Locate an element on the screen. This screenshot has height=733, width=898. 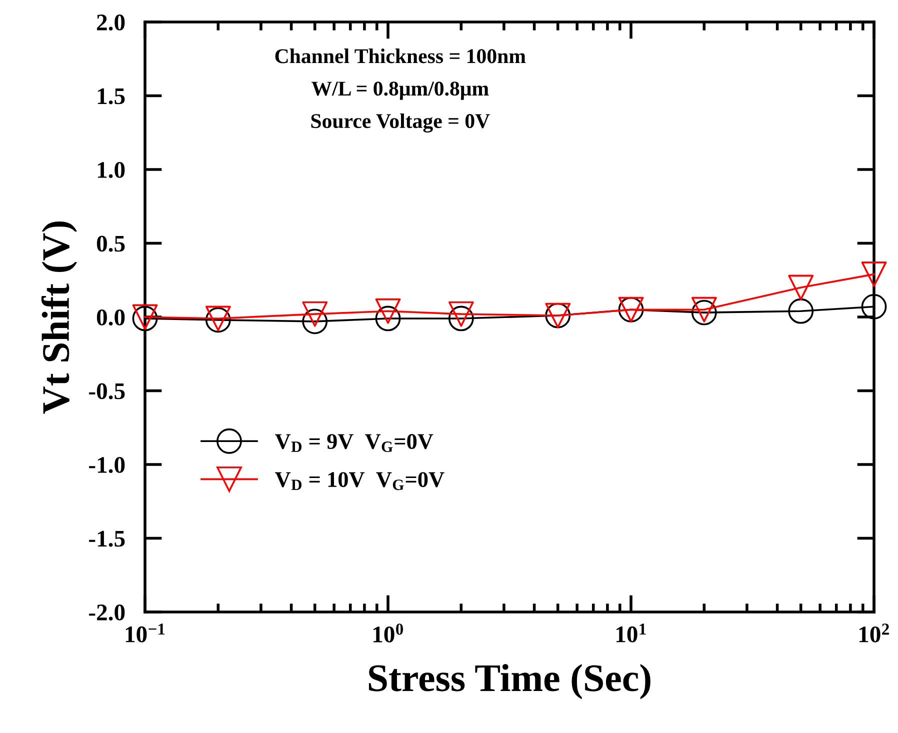
y-tick-label: 1.0 is located at coordinates (111, 170).